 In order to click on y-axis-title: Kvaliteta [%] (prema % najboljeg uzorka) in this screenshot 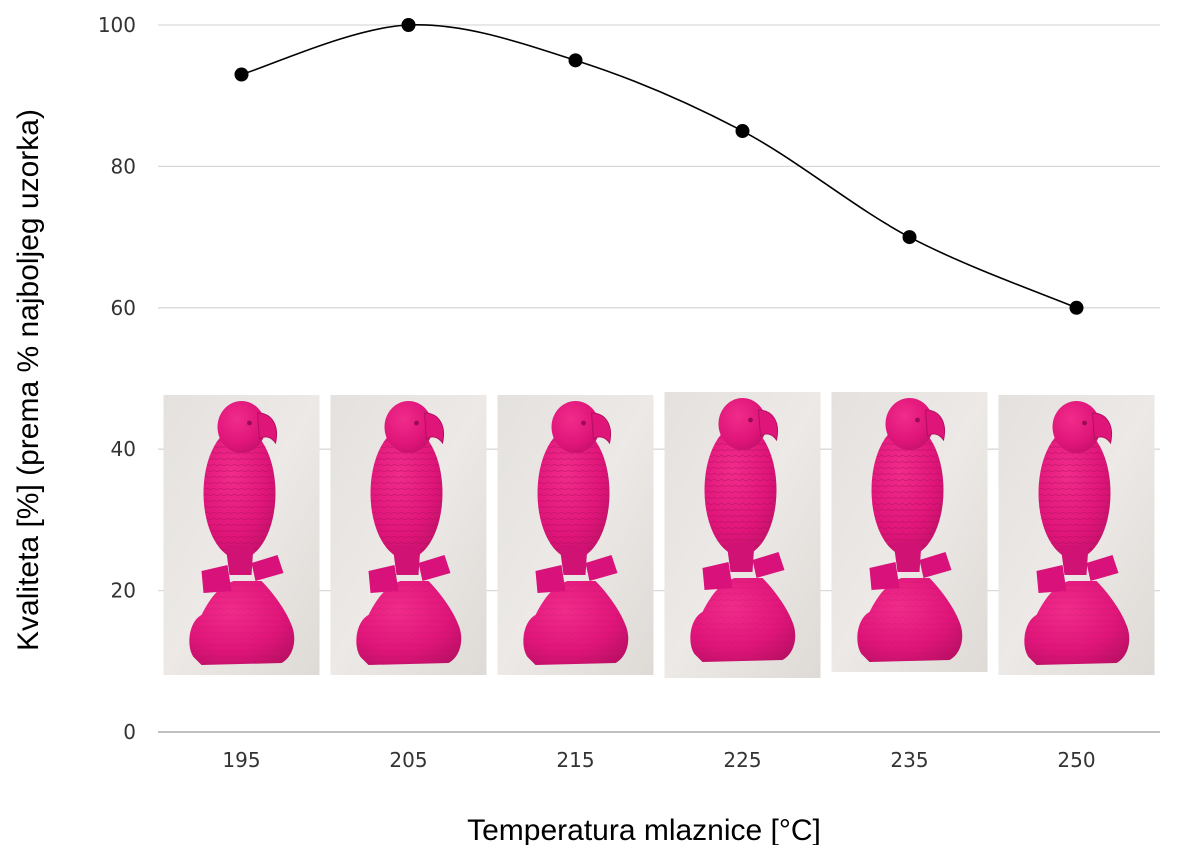, I will do `click(28, 380)`.